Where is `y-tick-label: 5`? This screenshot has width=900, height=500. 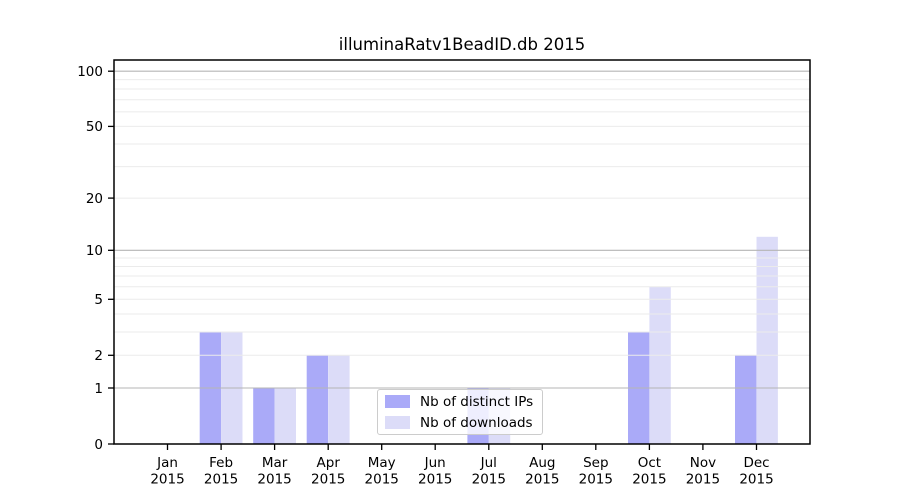 y-tick-label: 5 is located at coordinates (98, 300).